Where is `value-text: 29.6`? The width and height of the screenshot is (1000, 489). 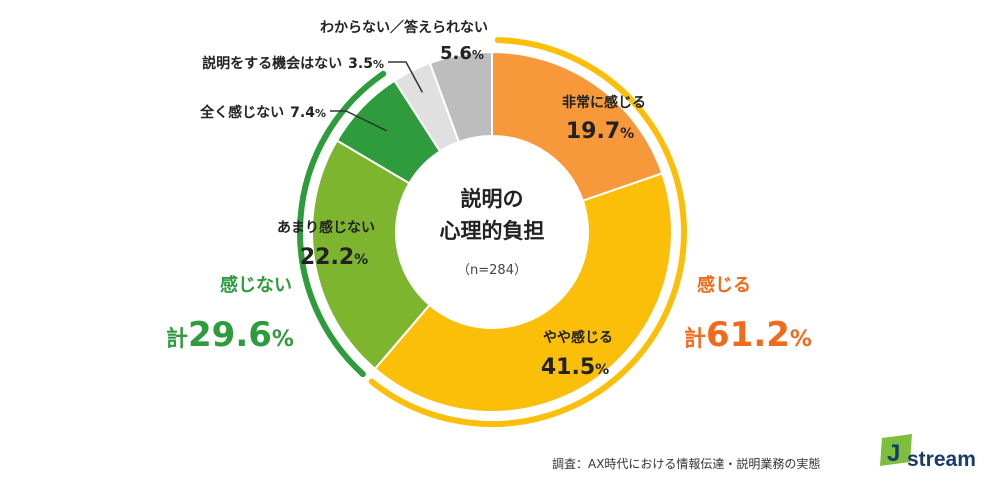 value-text: 29.6 is located at coordinates (230, 335).